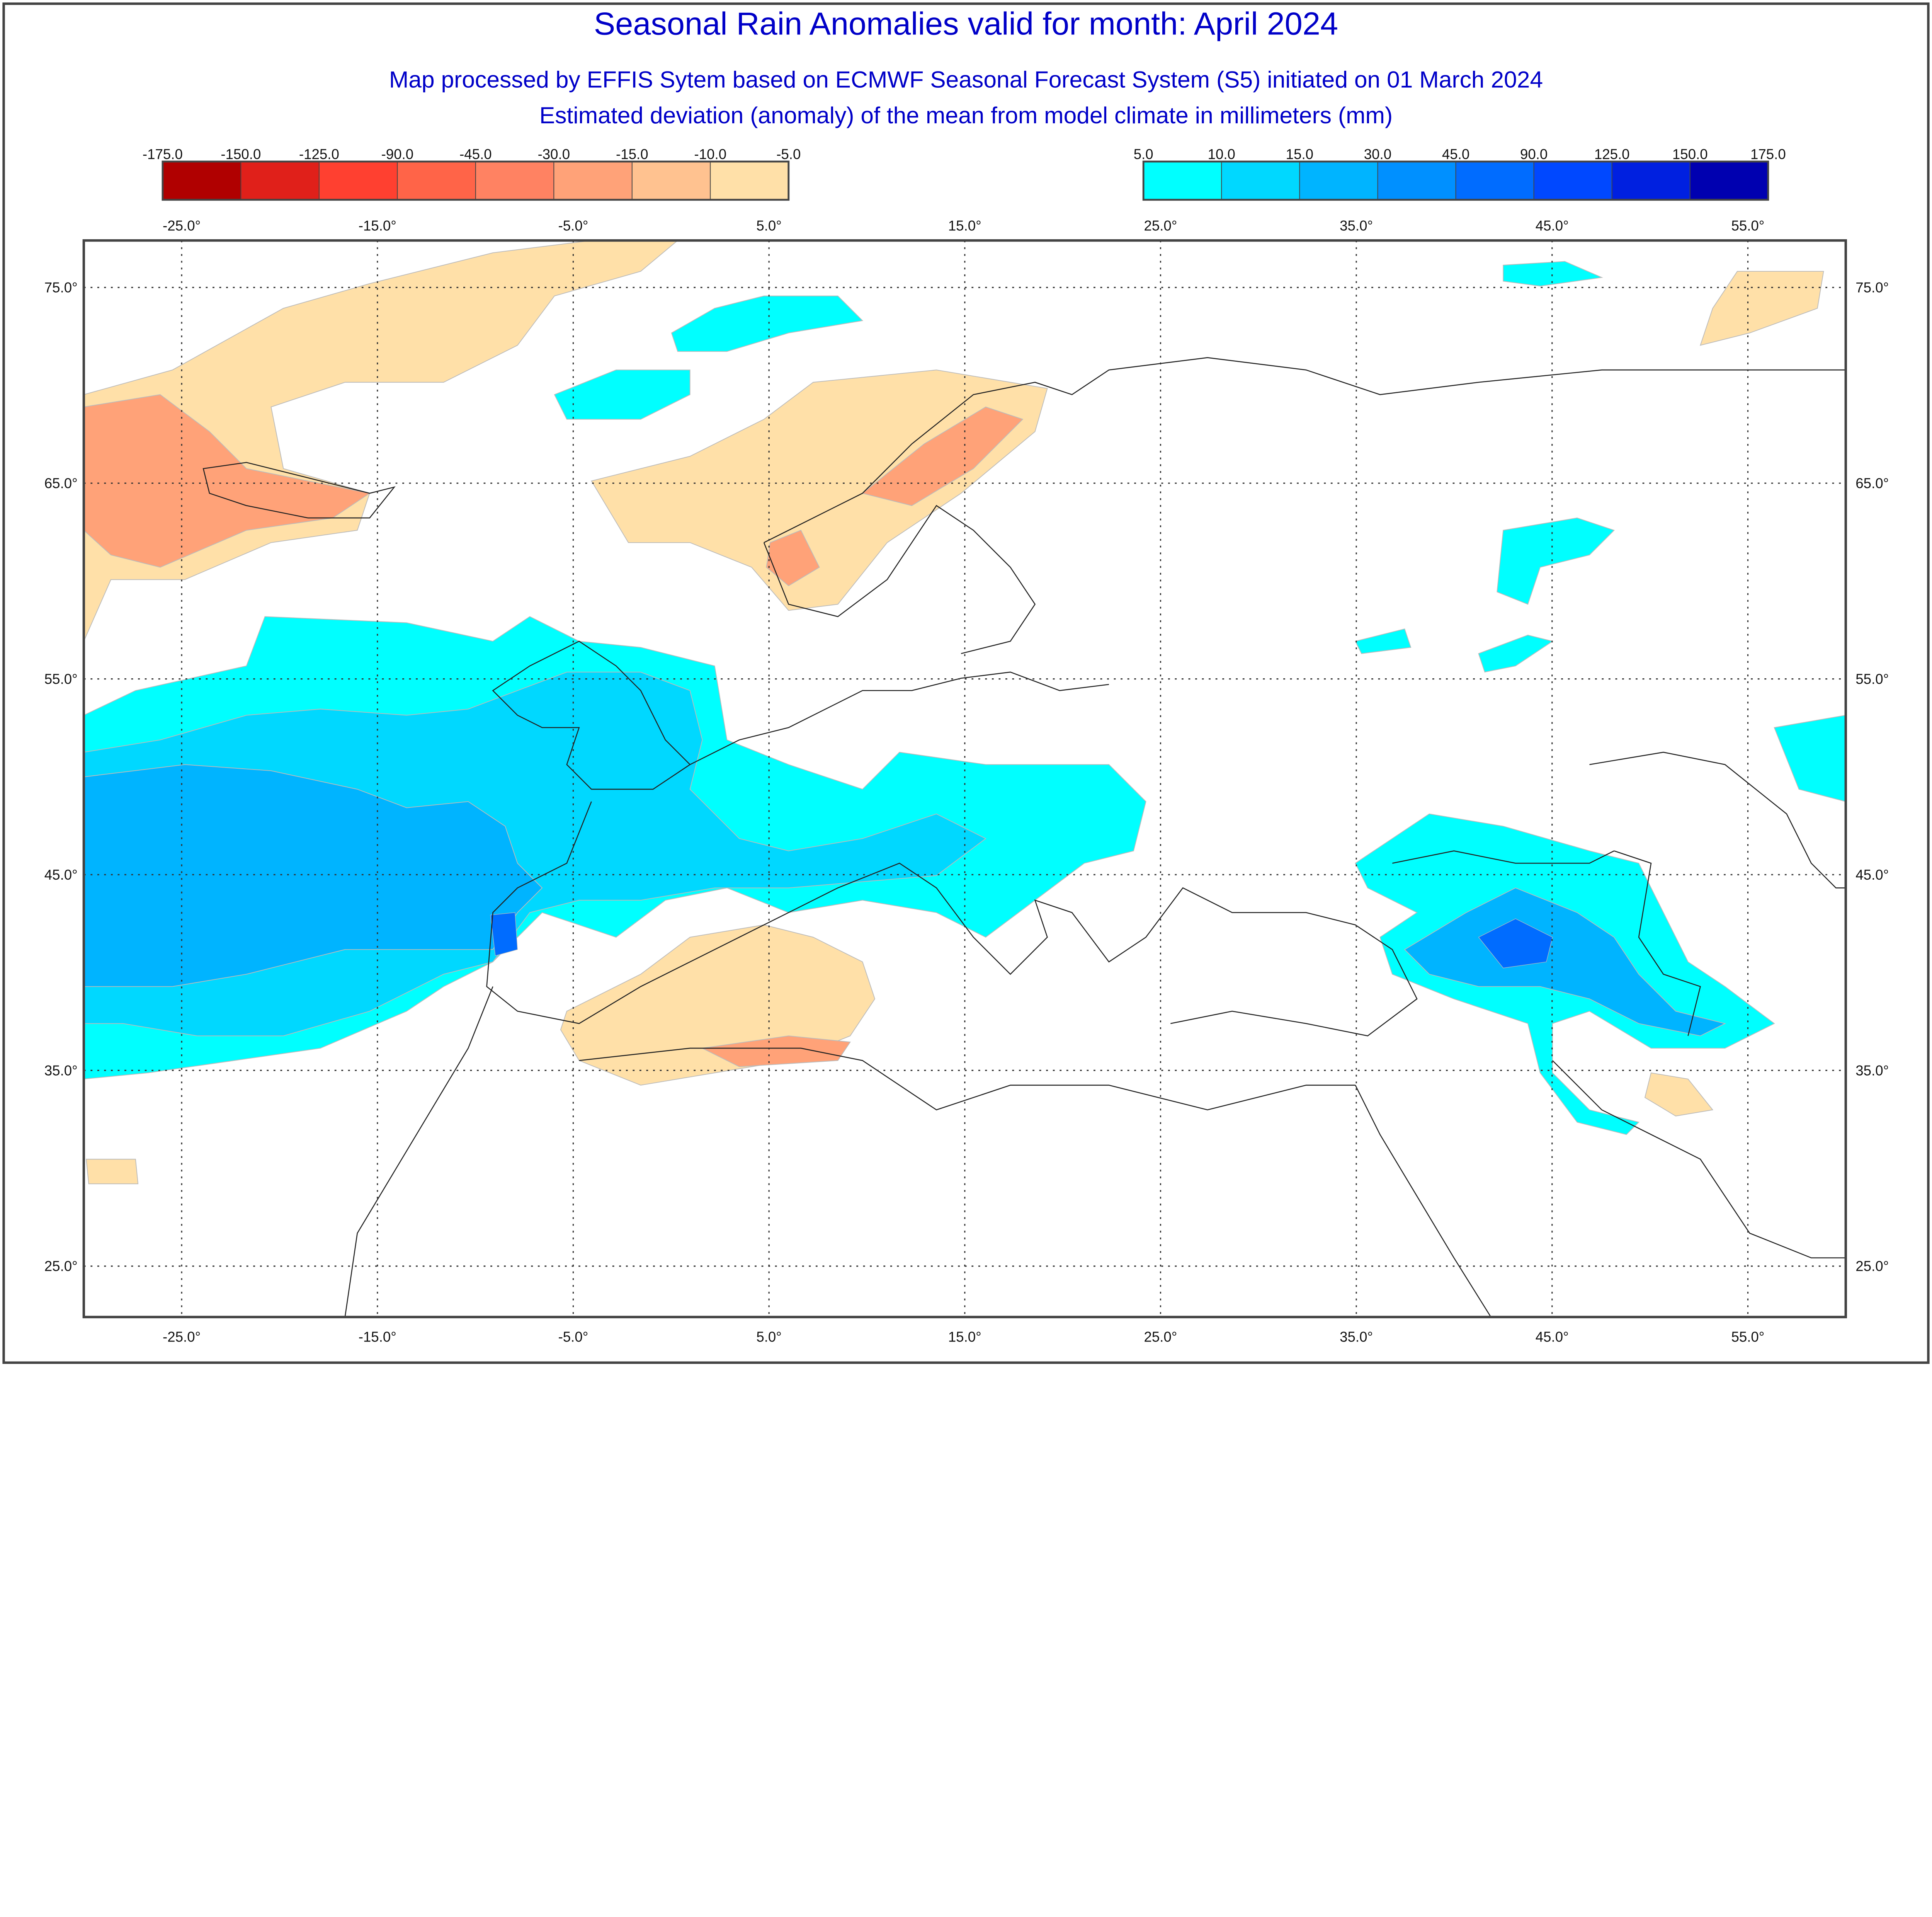 The width and height of the screenshot is (1932, 1917). What do you see at coordinates (163, 154) in the screenshot?
I see `legend-negative-label: -175.0` at bounding box center [163, 154].